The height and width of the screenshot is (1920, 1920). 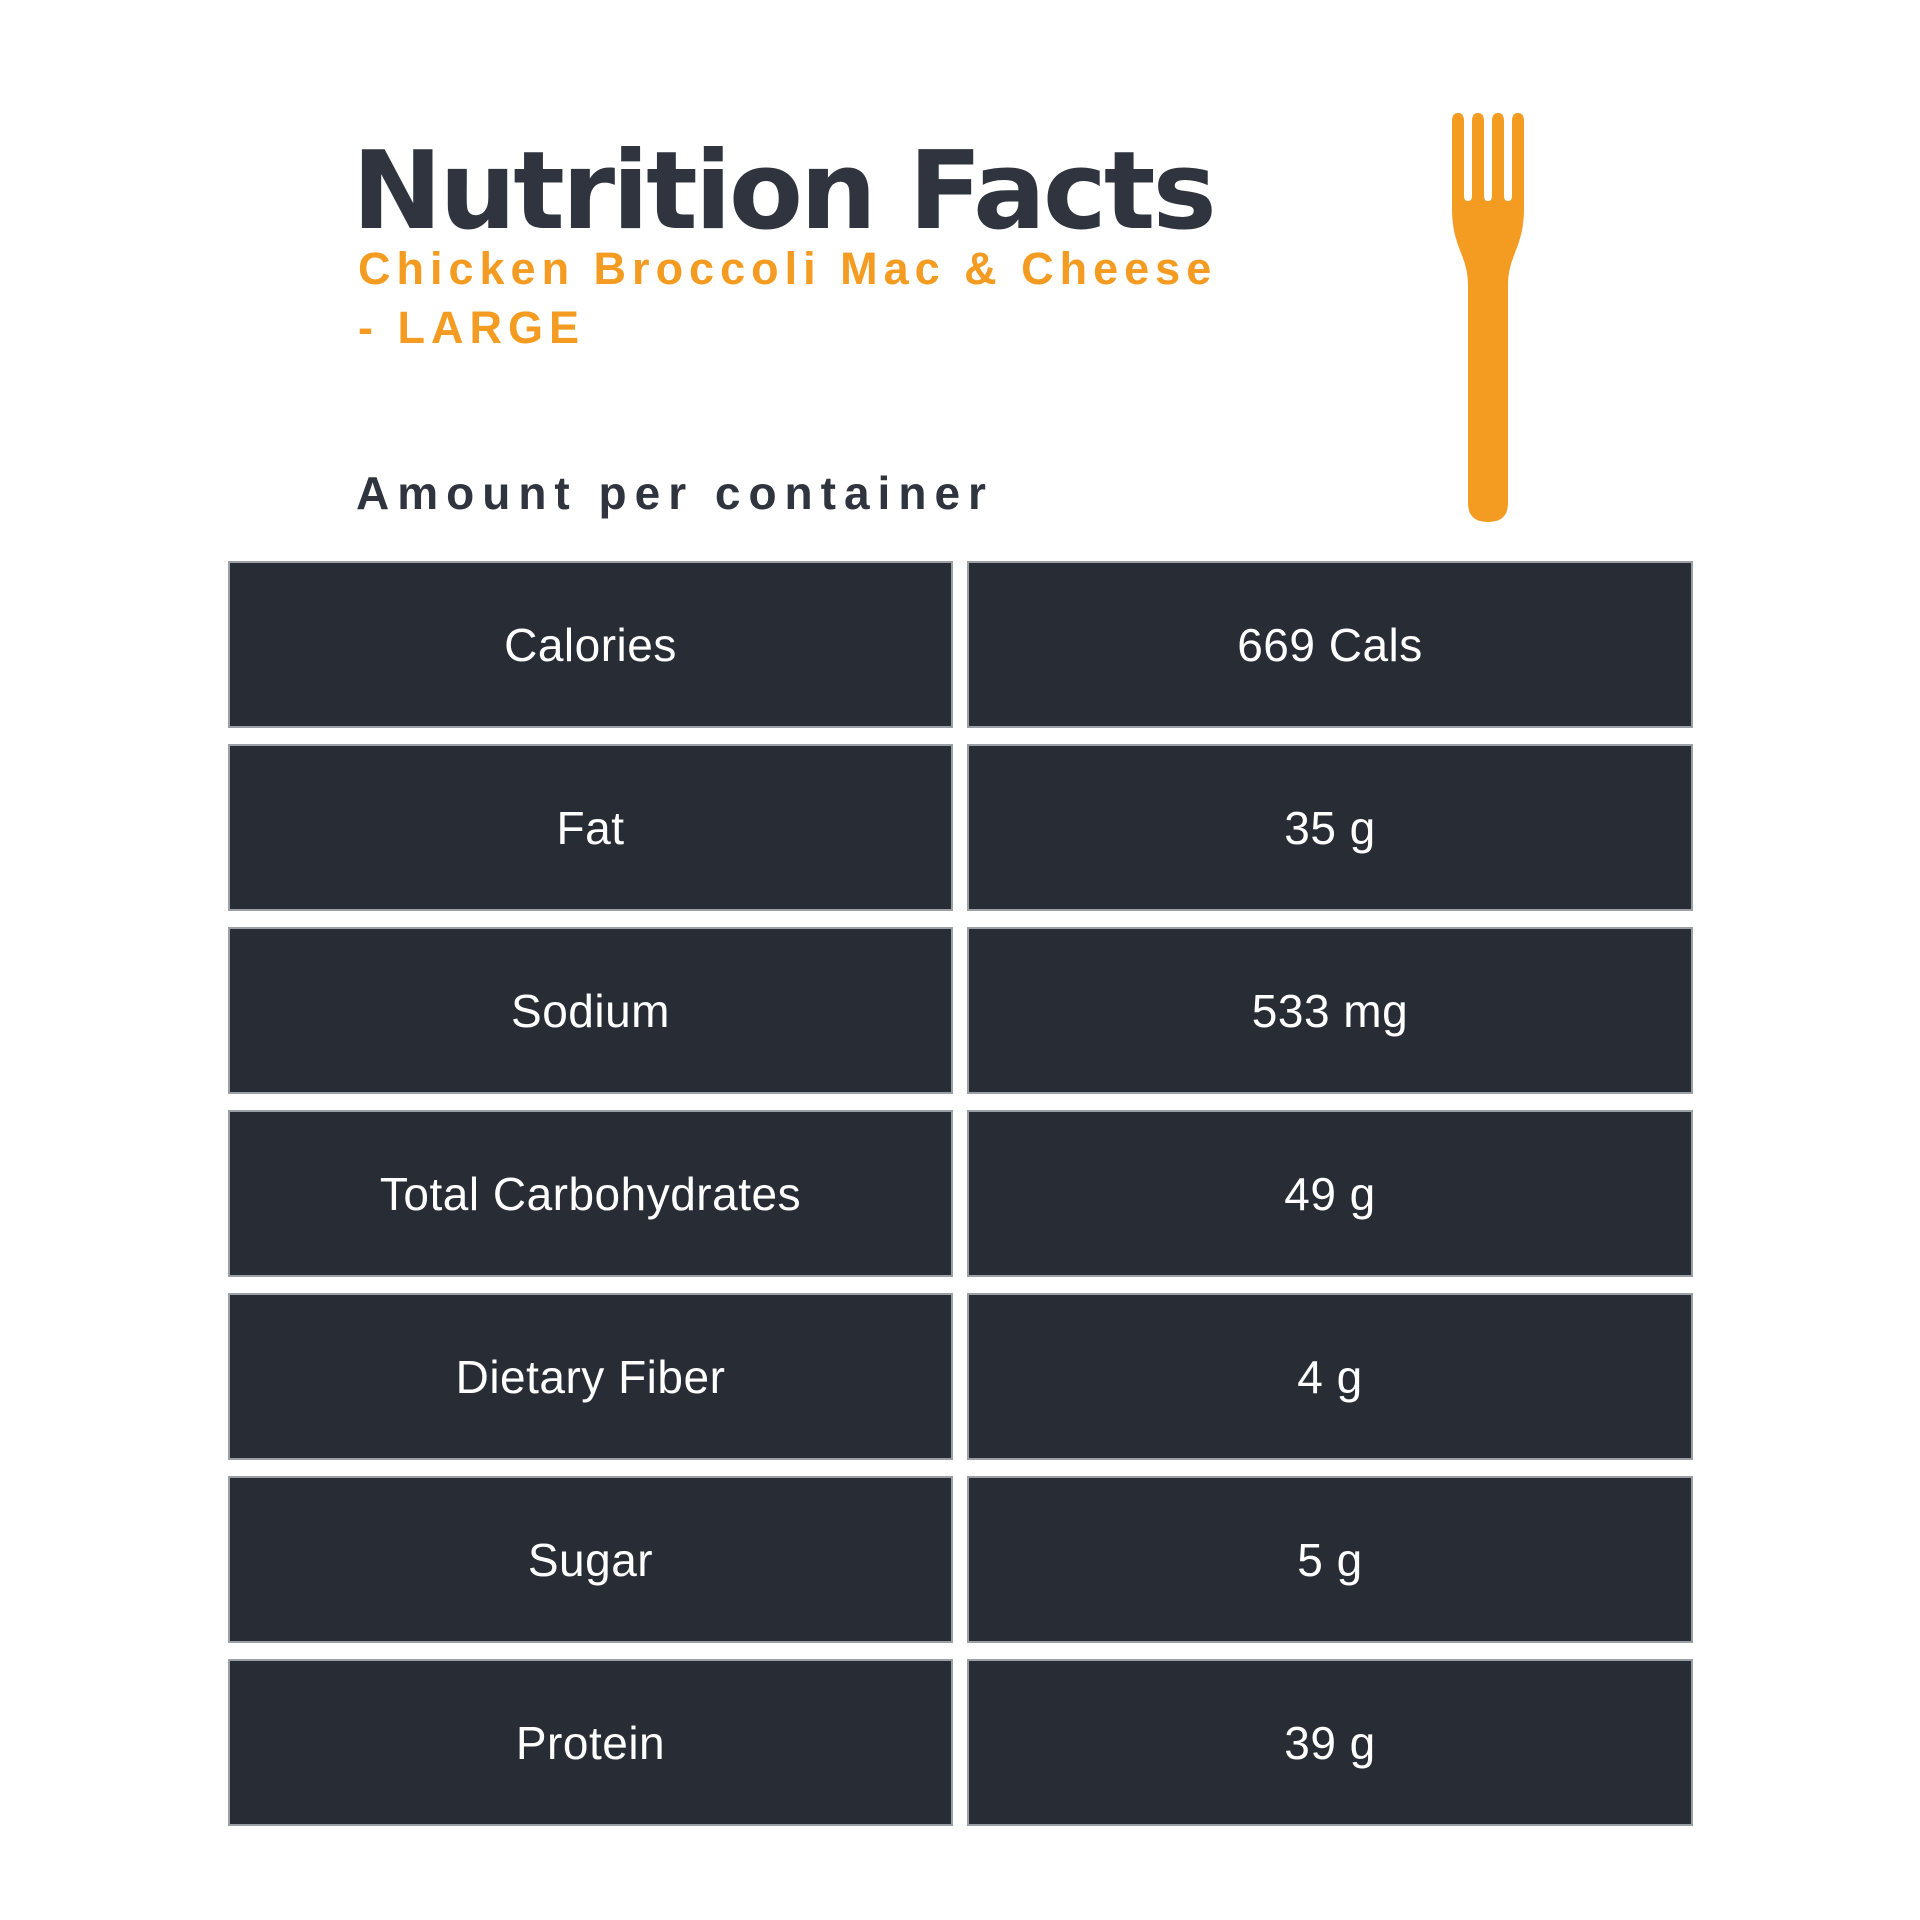 I want to click on nutrient-value-cell: 533 mg, so click(x=1330, y=1010).